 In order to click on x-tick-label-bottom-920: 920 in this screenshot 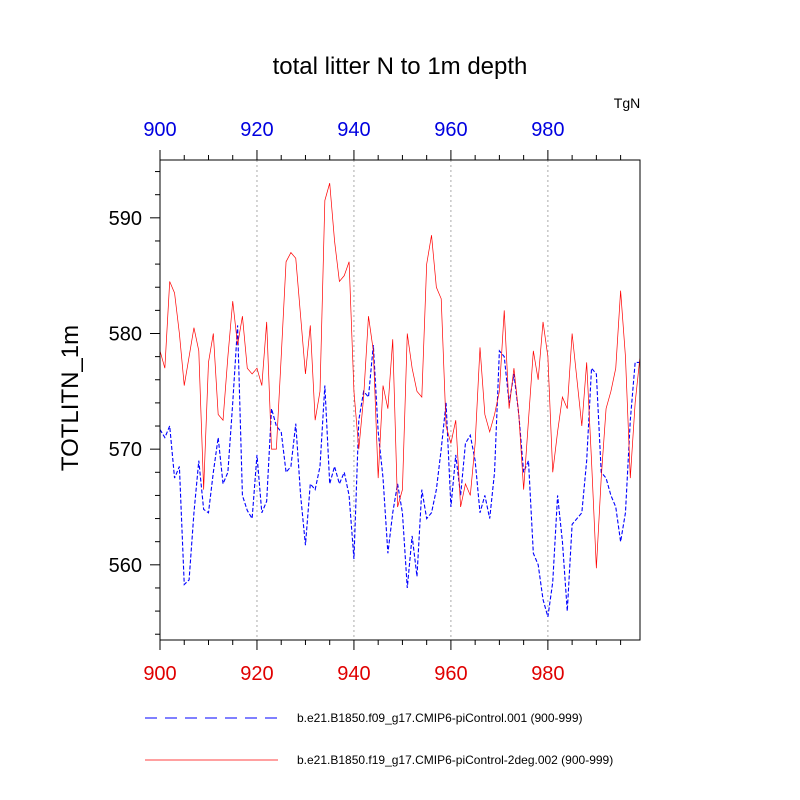, I will do `click(256, 674)`.